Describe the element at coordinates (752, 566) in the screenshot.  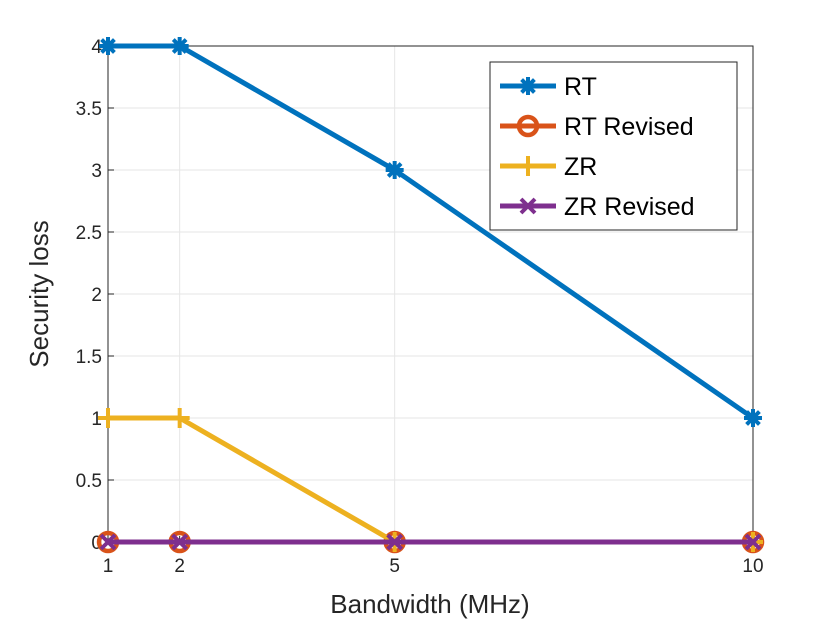
I see `x-tick-label: 10` at that location.